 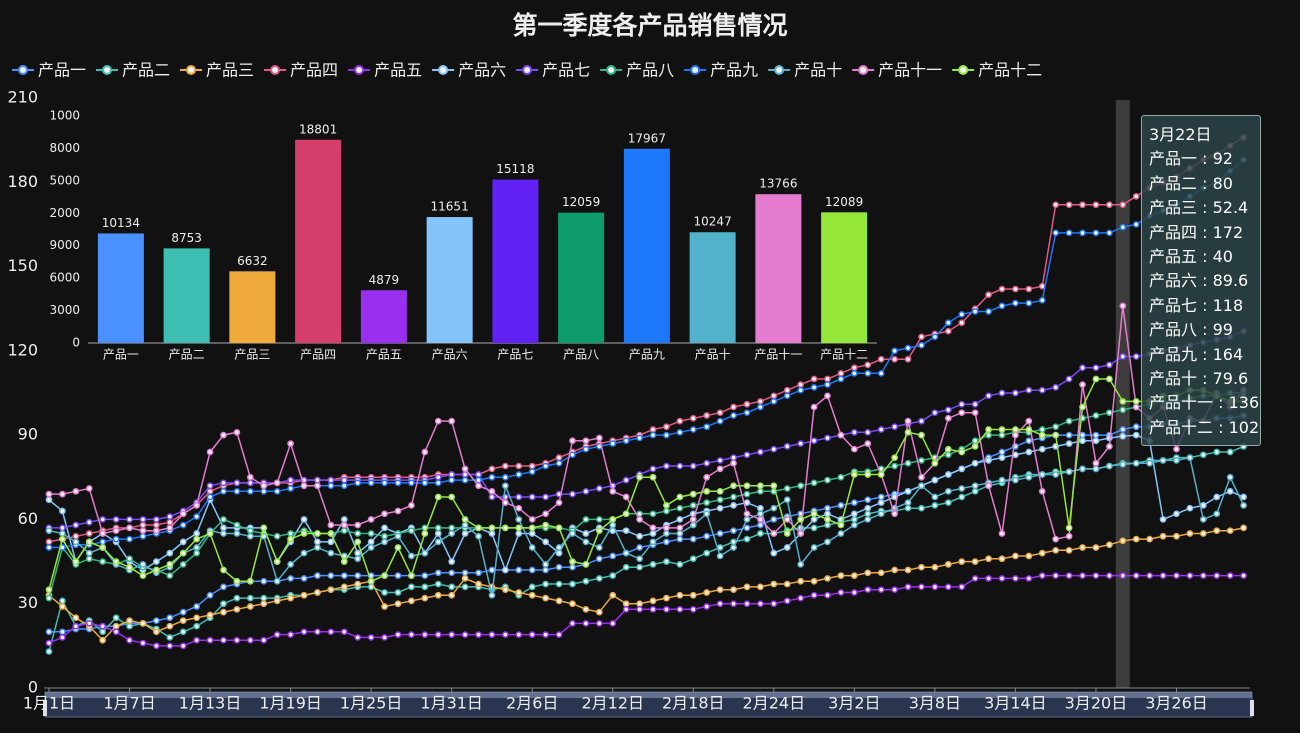 What do you see at coordinates (64, 278) in the screenshot?
I see `bar-y-tick-label: 6000` at bounding box center [64, 278].